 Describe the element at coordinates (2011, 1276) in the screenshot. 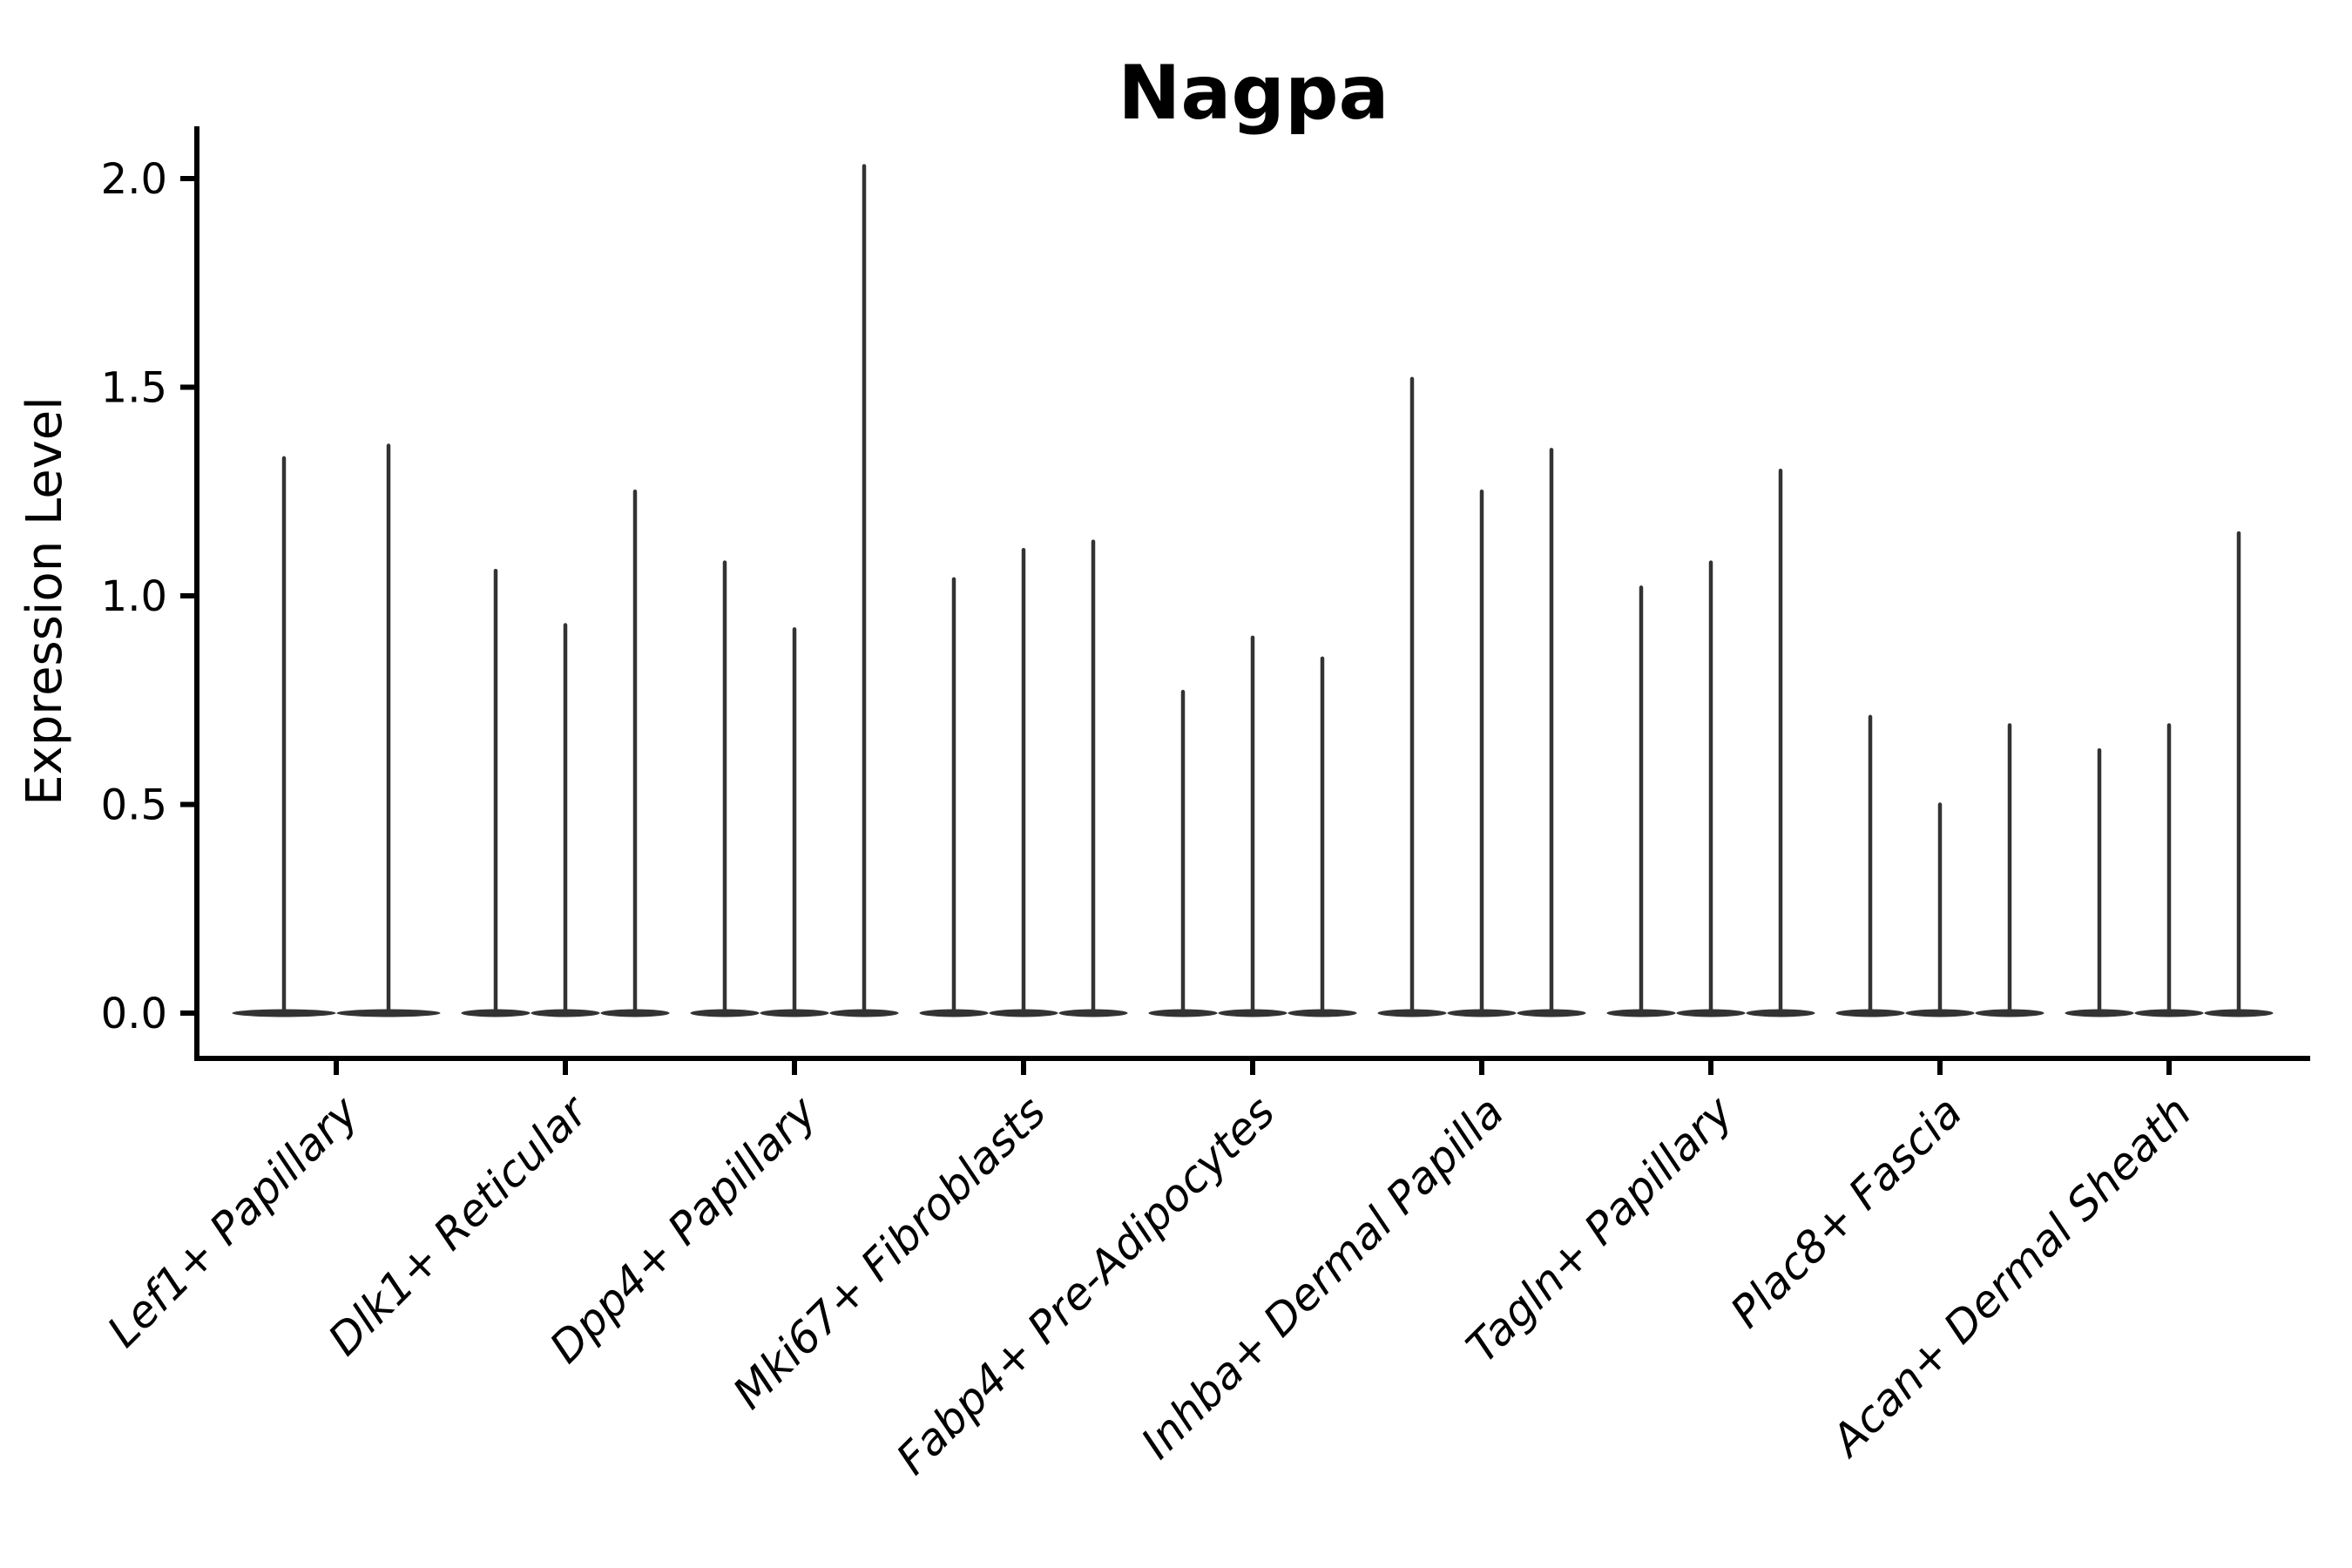

I see `x-category-label: Acan+ Dermal Sheath` at that location.